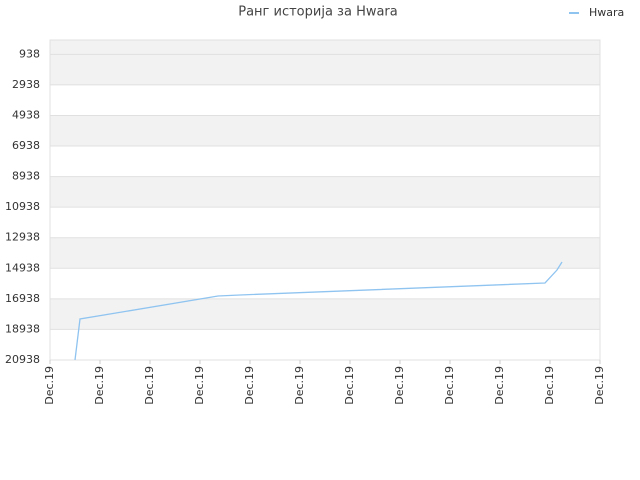 The image size is (640, 480). I want to click on chart-title: Ранг историја за Hwara, so click(318, 12).